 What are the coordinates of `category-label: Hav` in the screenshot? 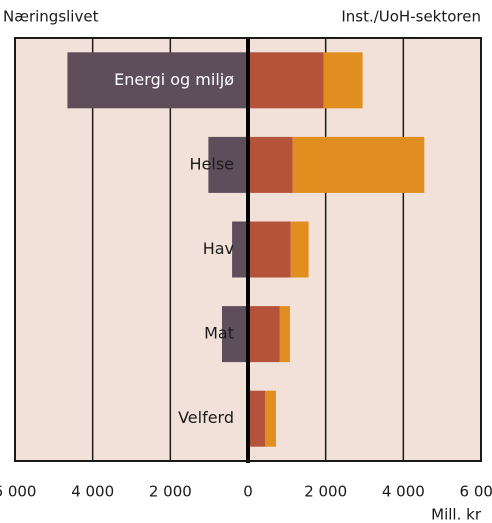 It's located at (218, 248).